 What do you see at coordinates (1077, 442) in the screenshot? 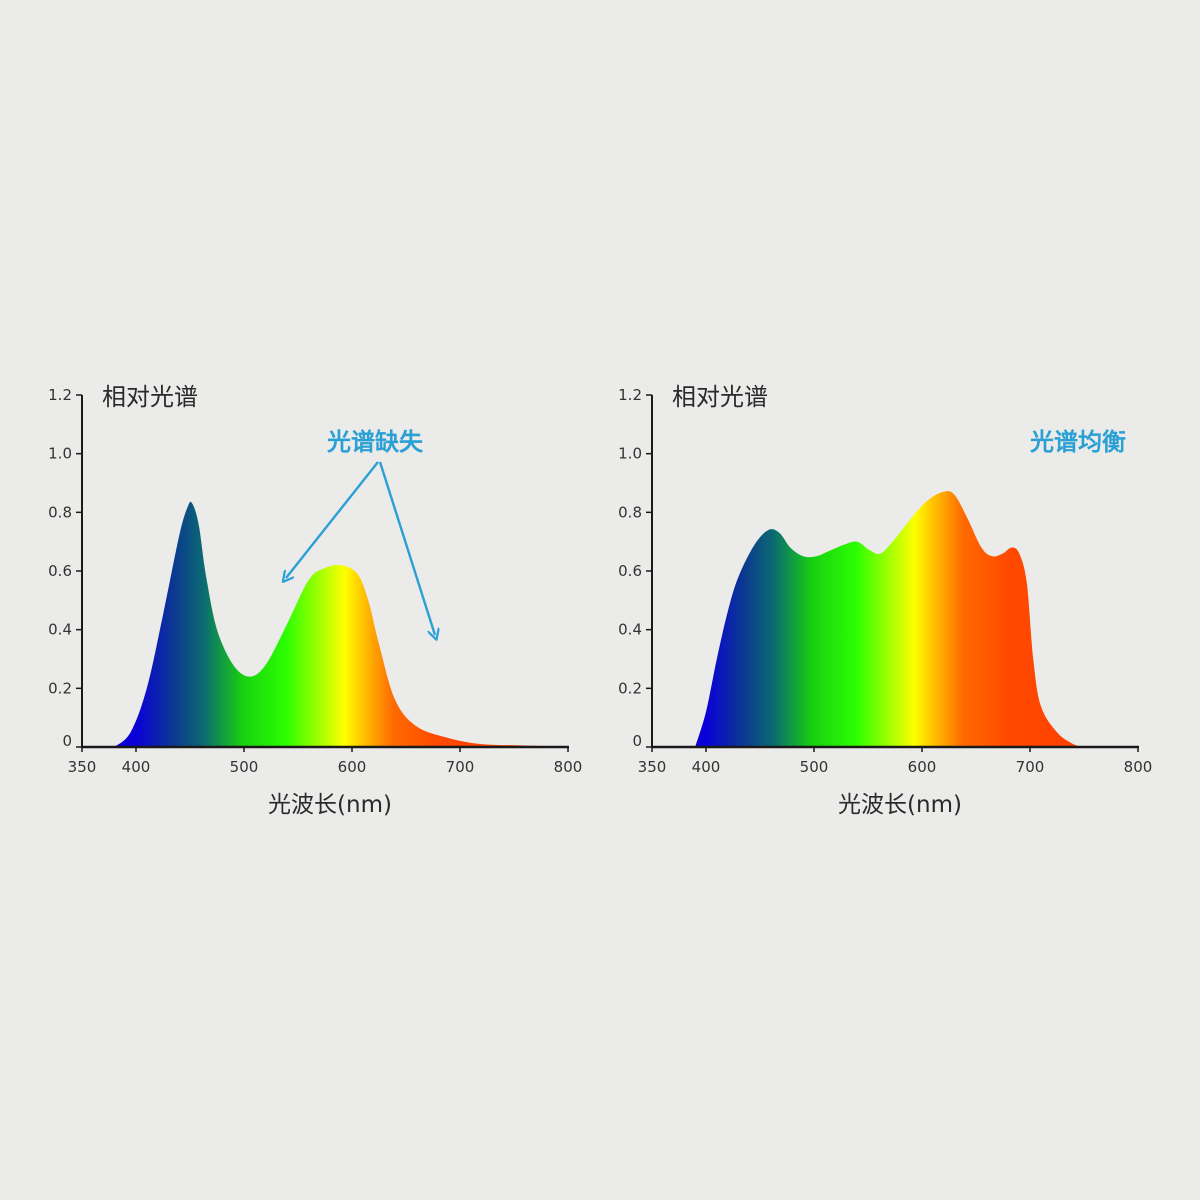
I see `annotation-spectrum-balanced: 光谱均衡` at bounding box center [1077, 442].